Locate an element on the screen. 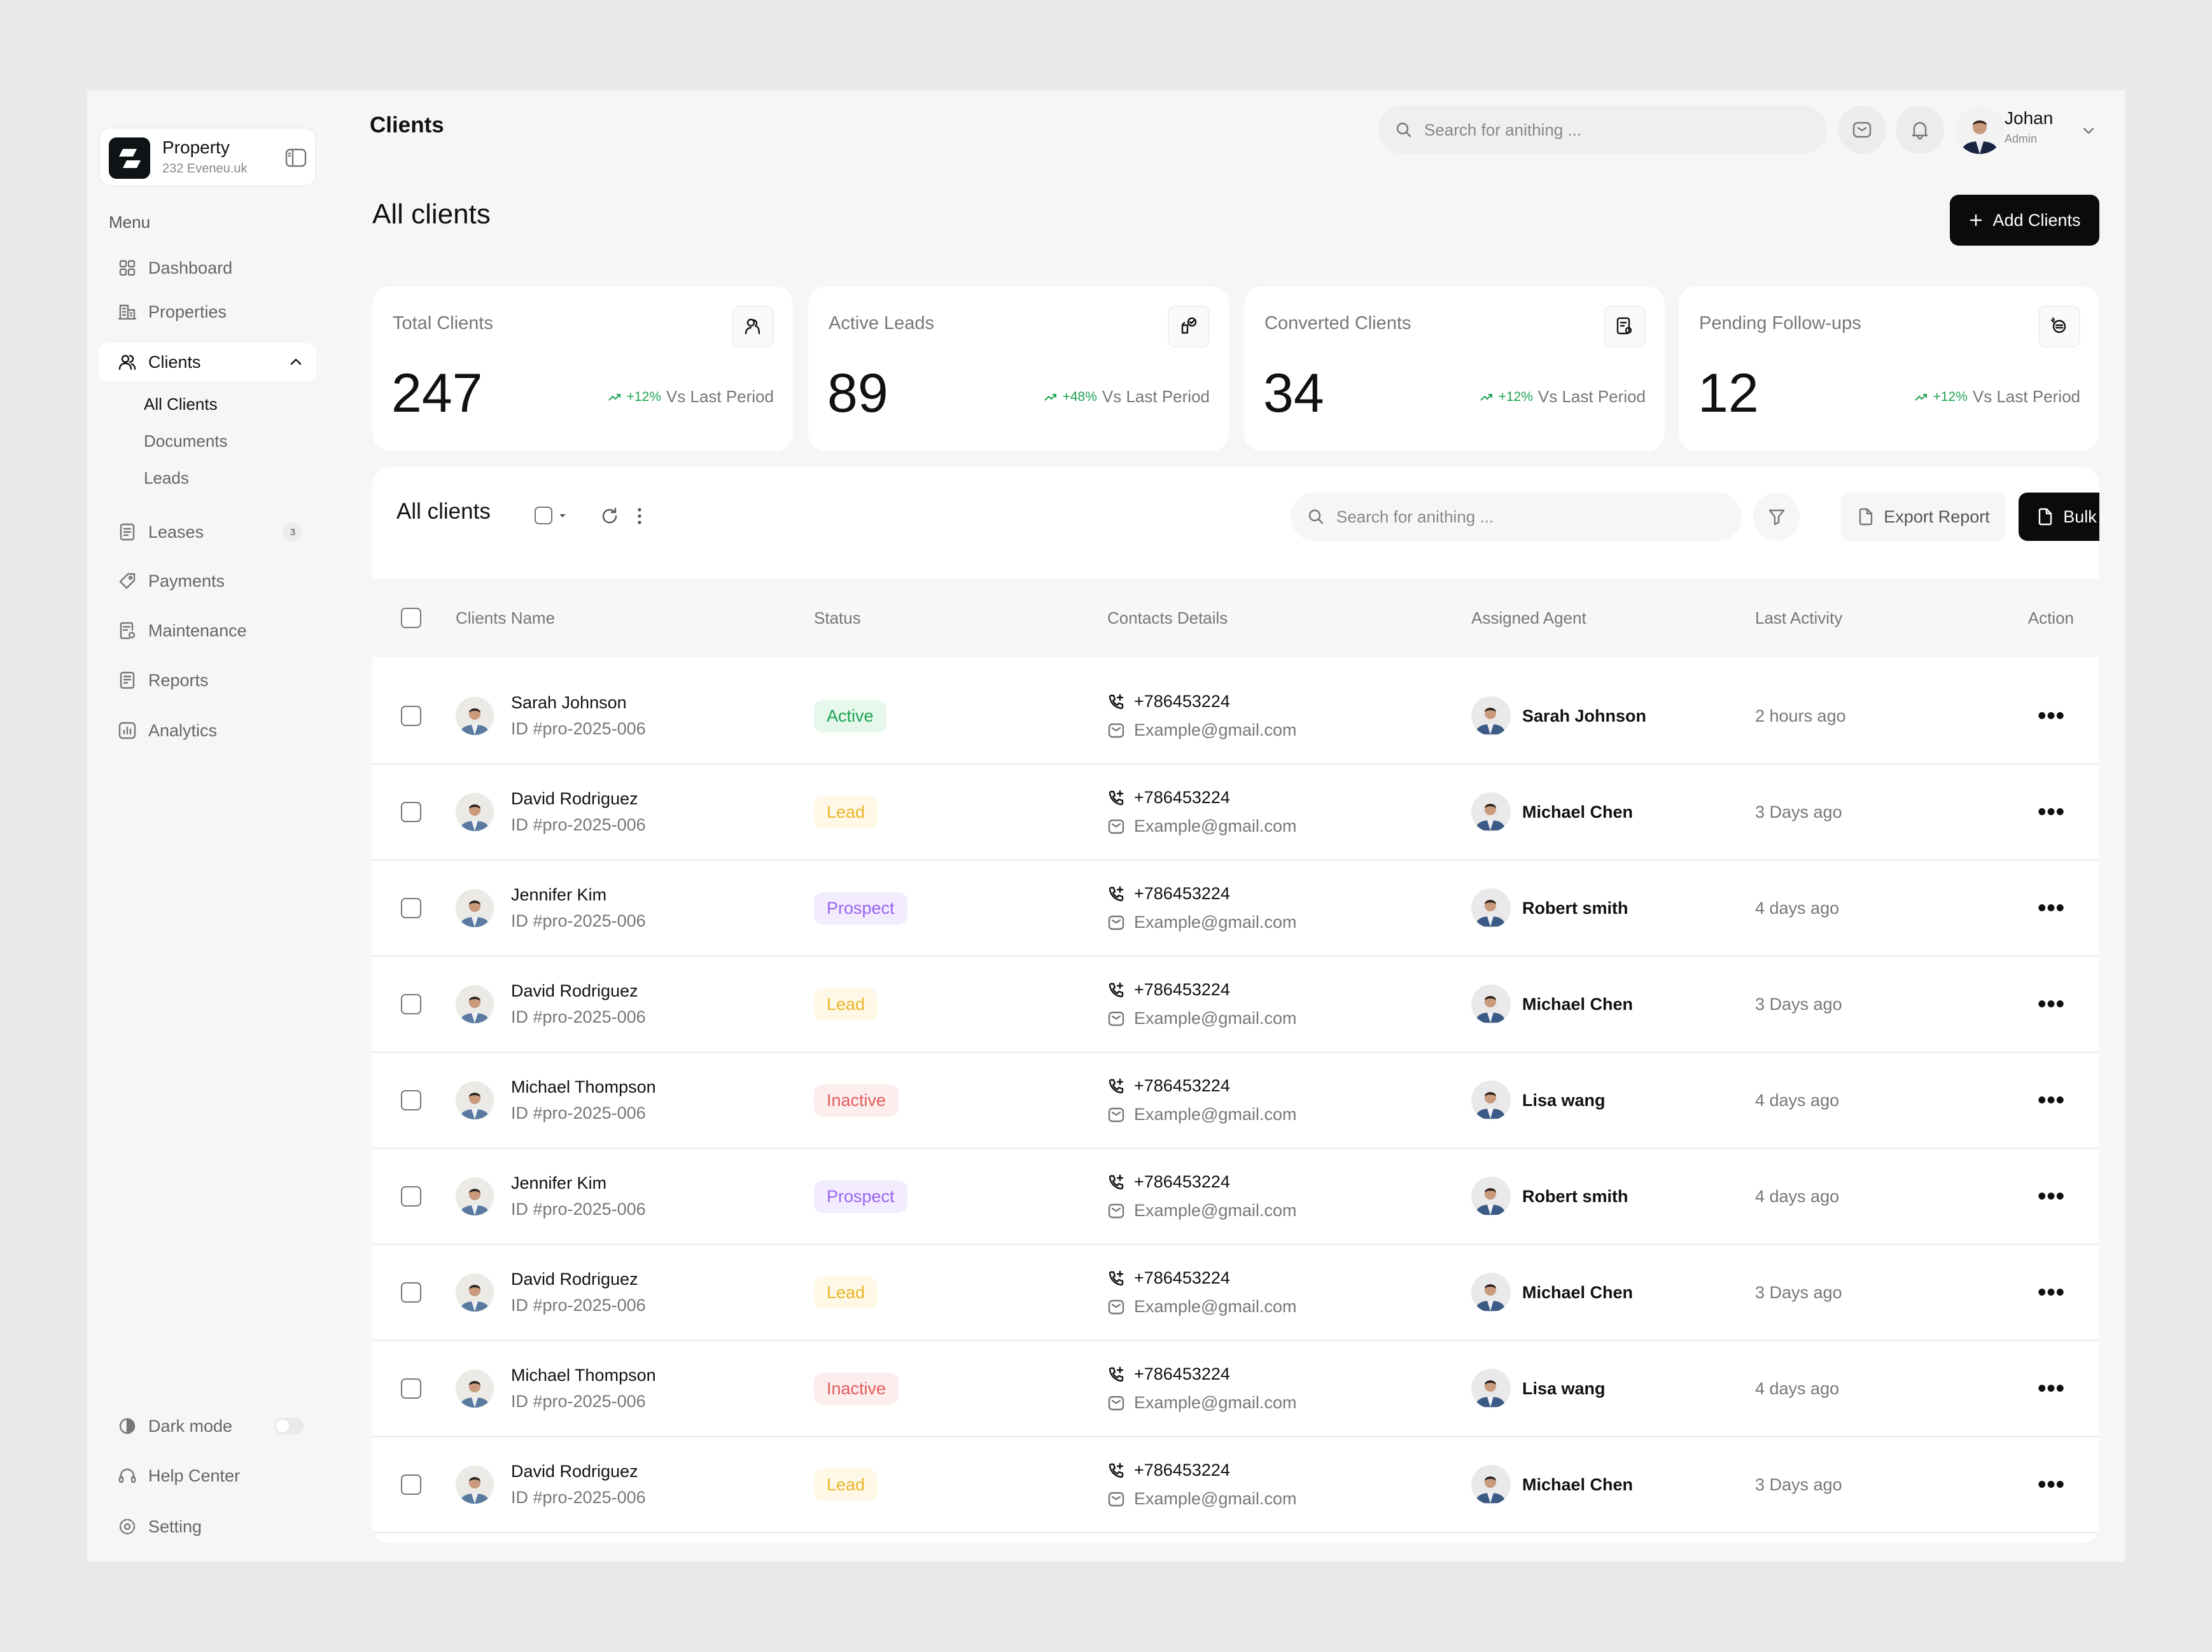 The image size is (2212, 1652). sidebar-item-properties: Properties is located at coordinates (207, 312).